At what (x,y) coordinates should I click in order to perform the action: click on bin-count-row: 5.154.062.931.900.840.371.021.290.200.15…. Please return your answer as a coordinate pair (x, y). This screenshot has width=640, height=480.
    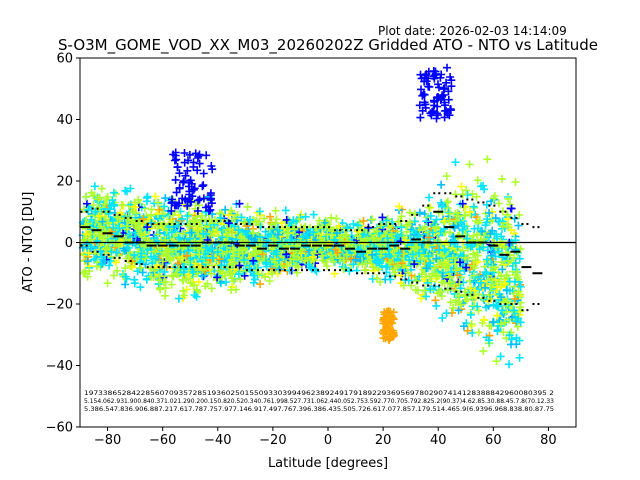
    Looking at the image, I should click on (319, 401).